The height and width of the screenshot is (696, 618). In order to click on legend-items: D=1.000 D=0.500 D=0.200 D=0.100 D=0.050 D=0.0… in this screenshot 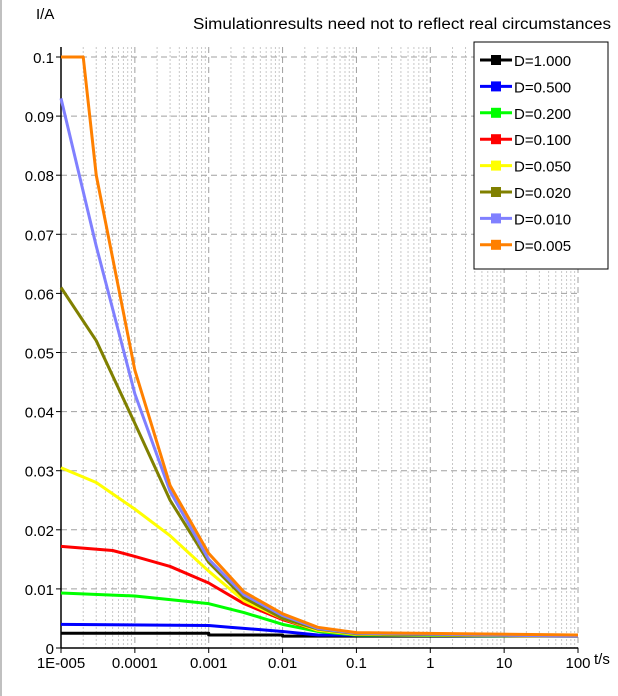, I will do `click(525, 154)`.